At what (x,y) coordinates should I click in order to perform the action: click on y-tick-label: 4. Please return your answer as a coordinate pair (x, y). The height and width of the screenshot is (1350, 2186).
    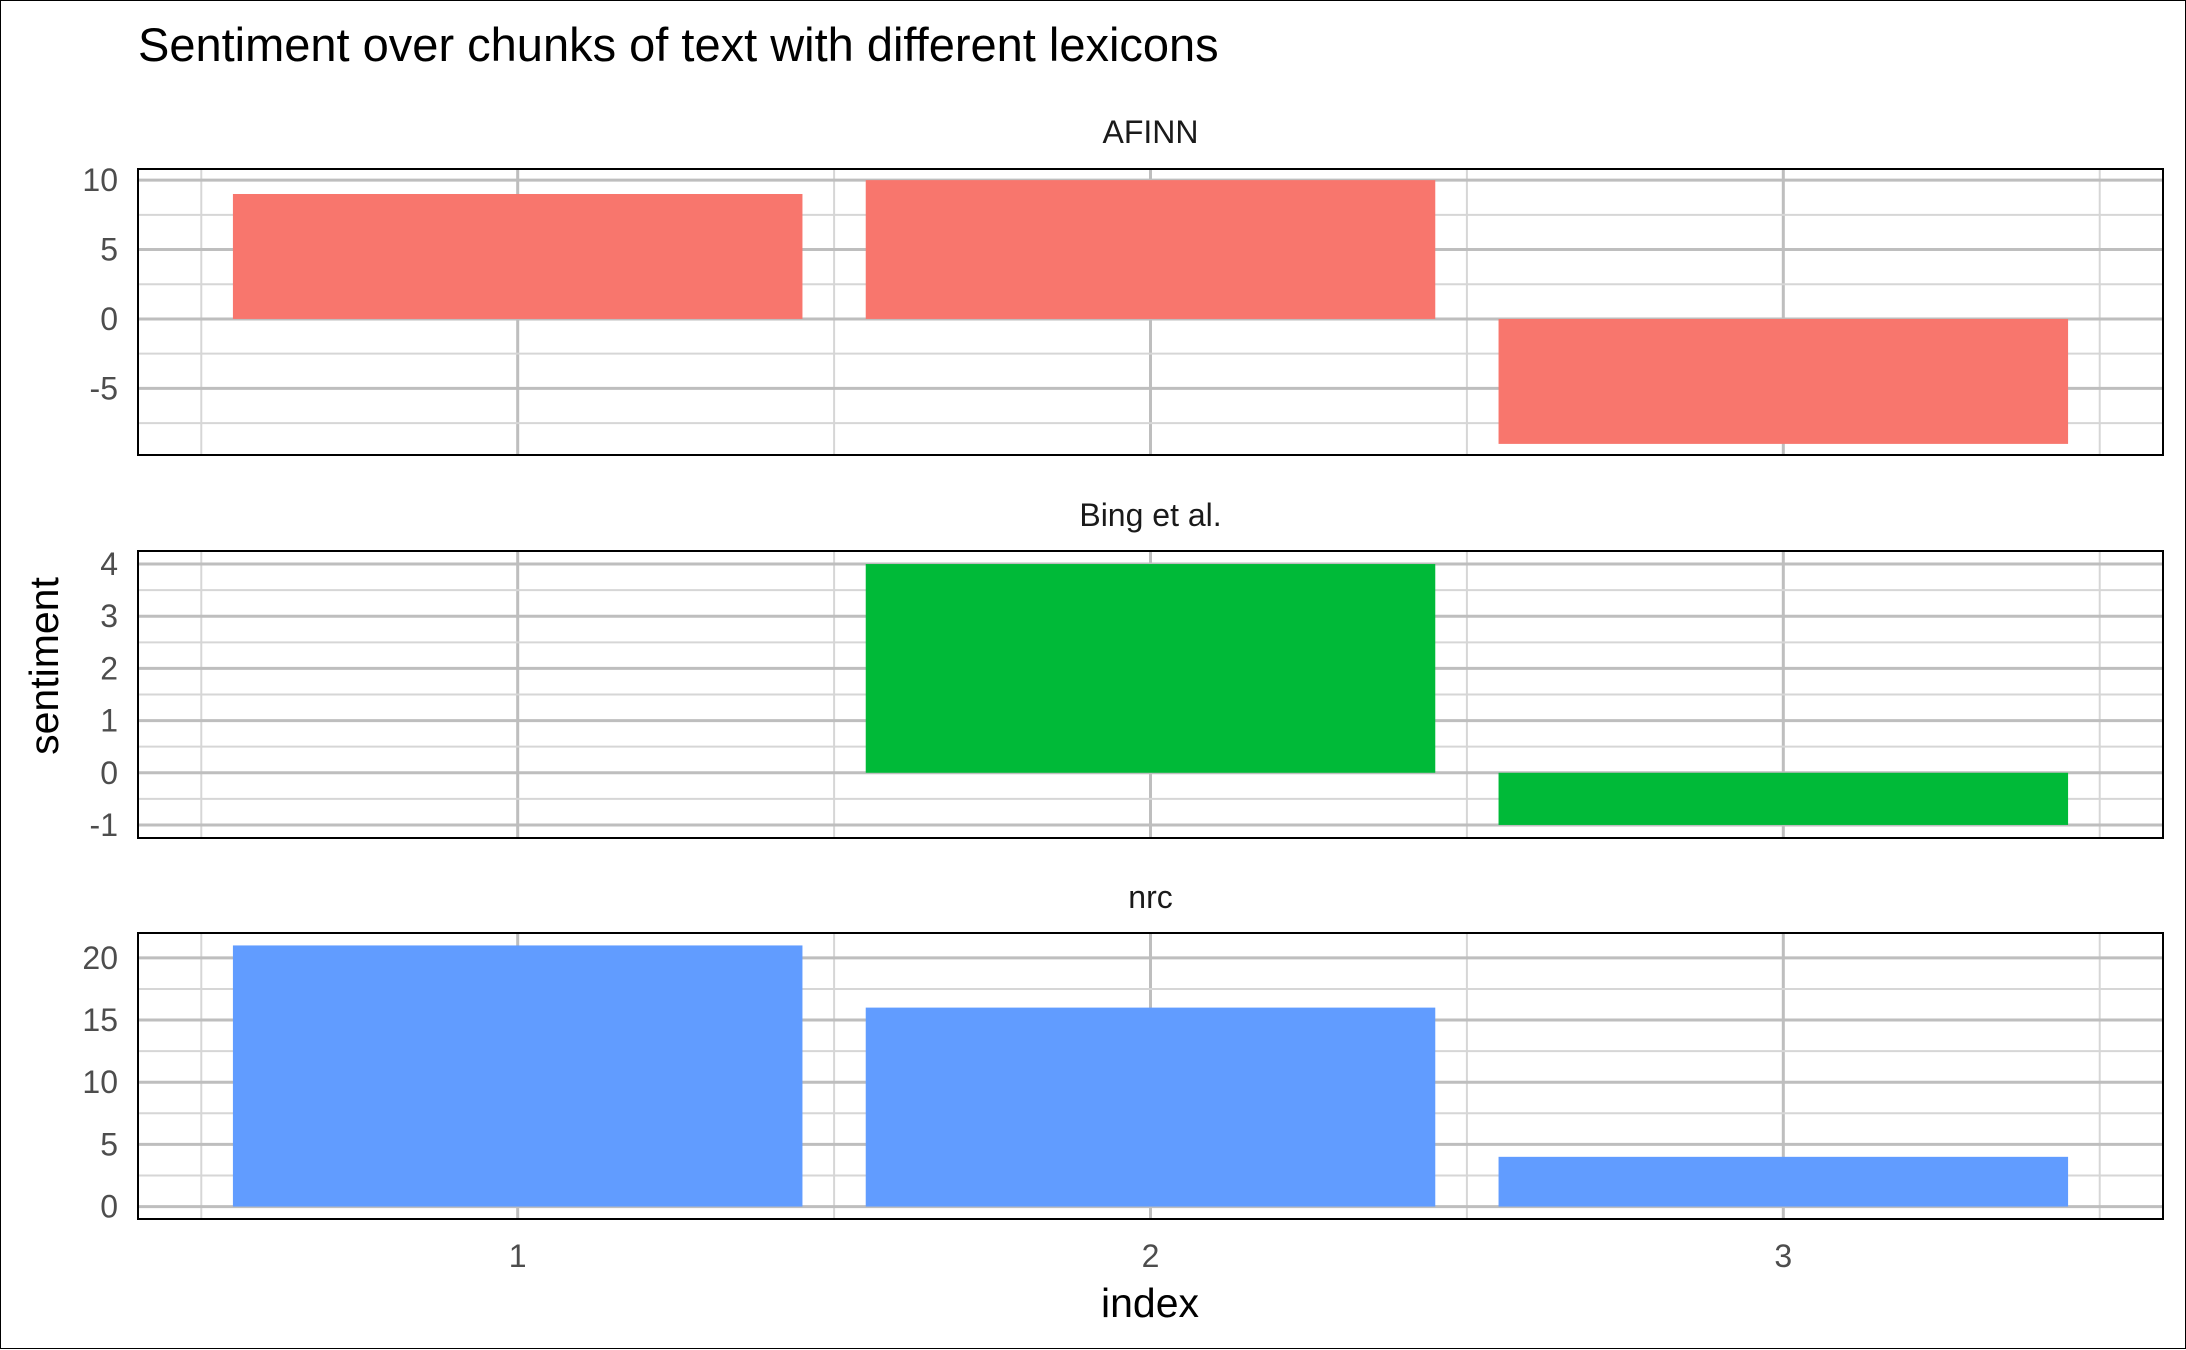
    Looking at the image, I should click on (109, 564).